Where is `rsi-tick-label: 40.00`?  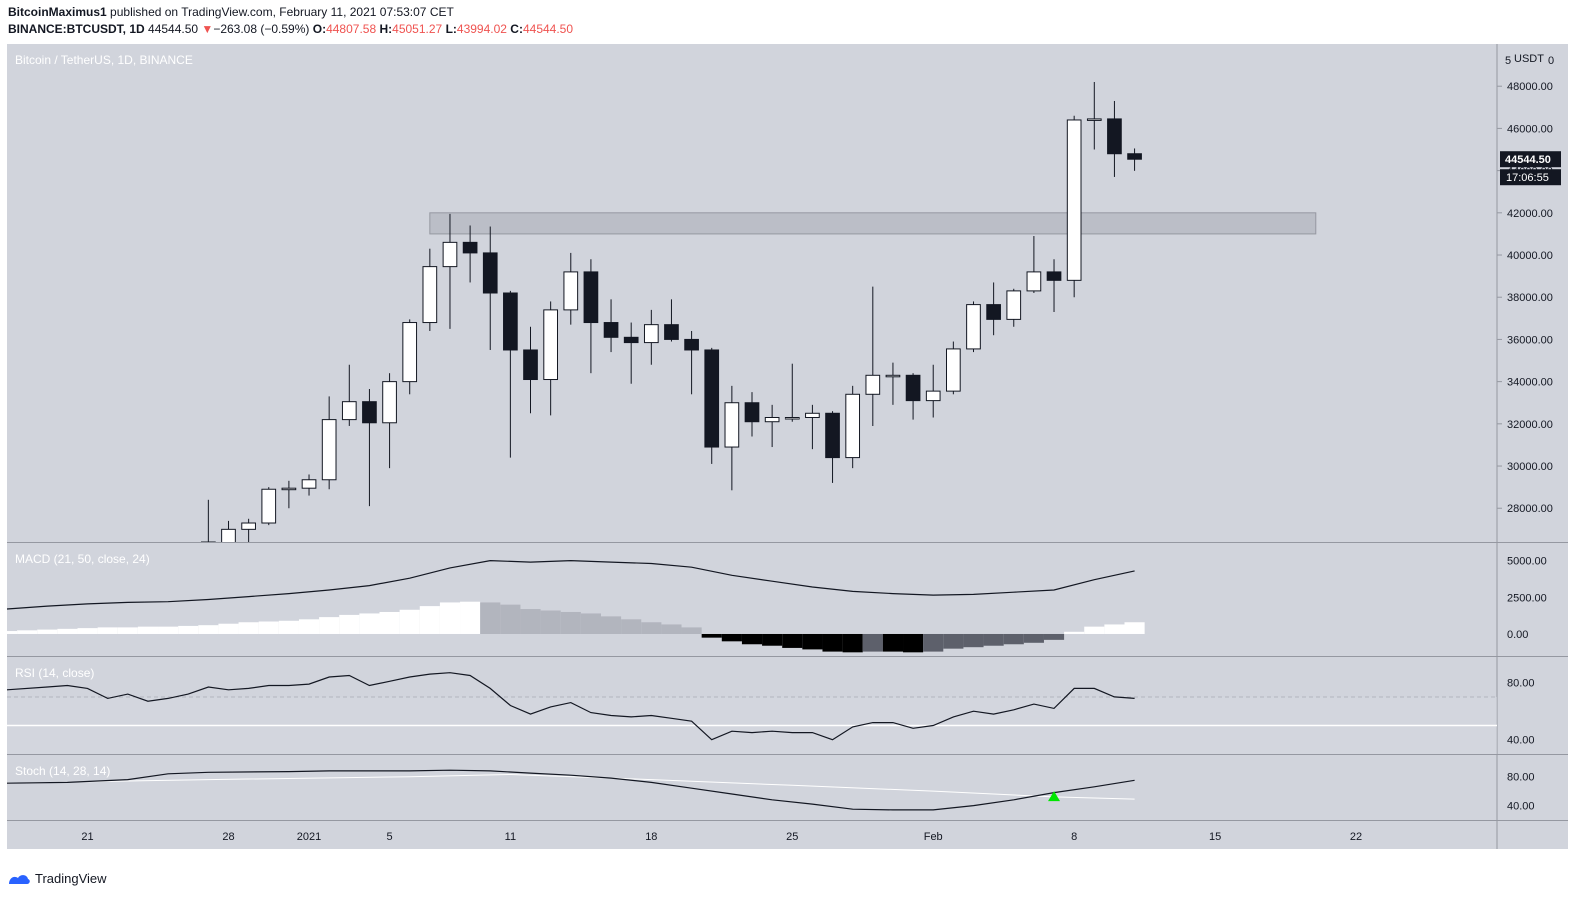
rsi-tick-label: 40.00 is located at coordinates (1521, 741).